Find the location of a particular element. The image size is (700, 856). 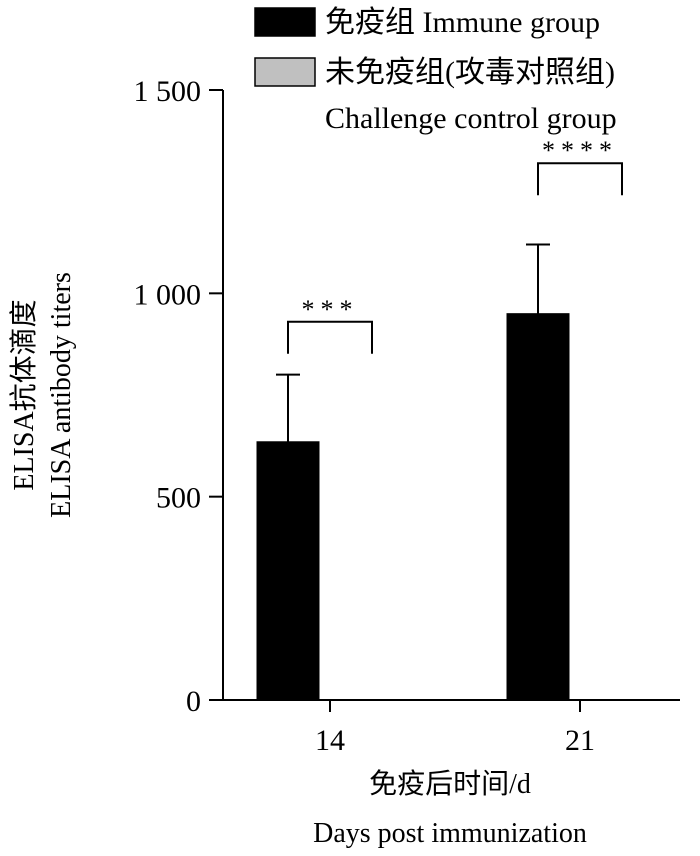

y-axis-label-english: ELISA antibody titers is located at coordinates (61, 395).